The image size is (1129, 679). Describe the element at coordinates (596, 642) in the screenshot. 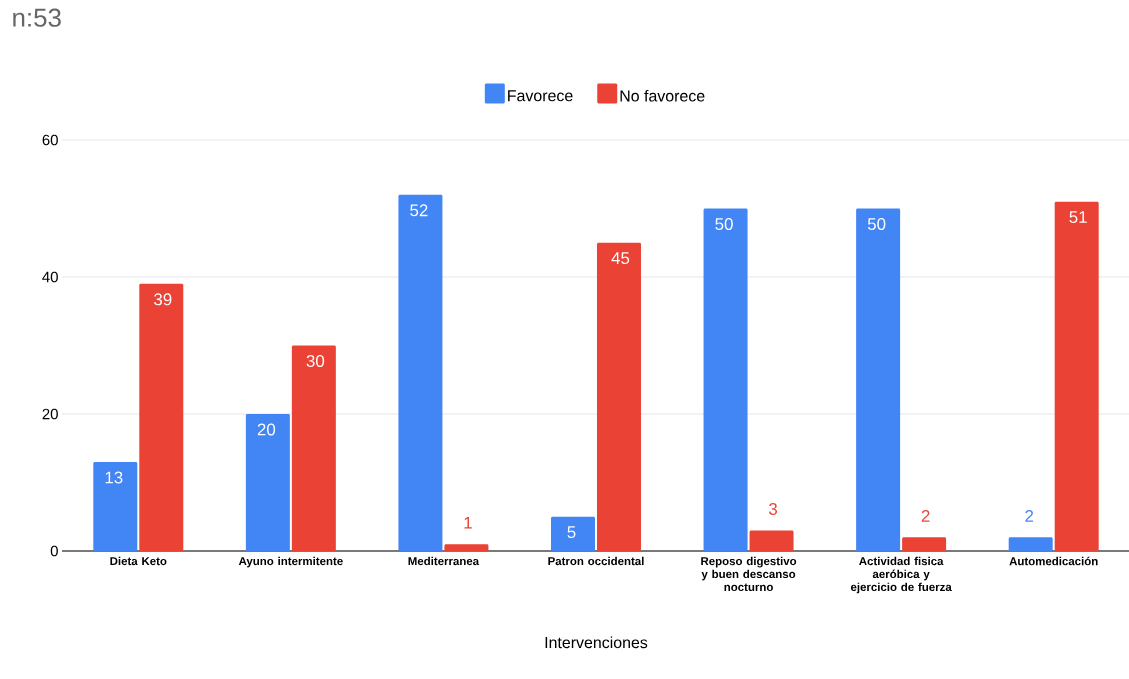

I see `x-axis-title: Intervenciones` at that location.